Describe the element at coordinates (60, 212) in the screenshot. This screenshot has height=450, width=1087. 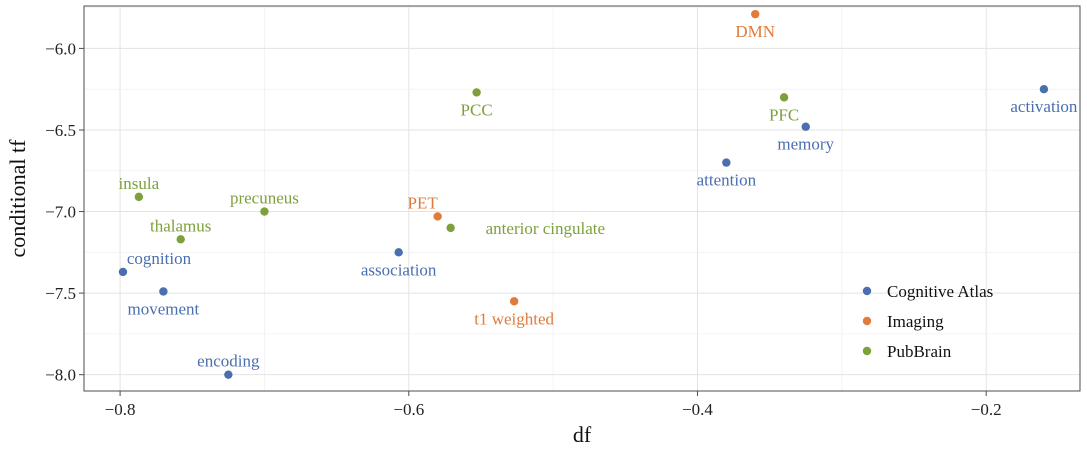
I see `y-tick-label: −7.0` at that location.